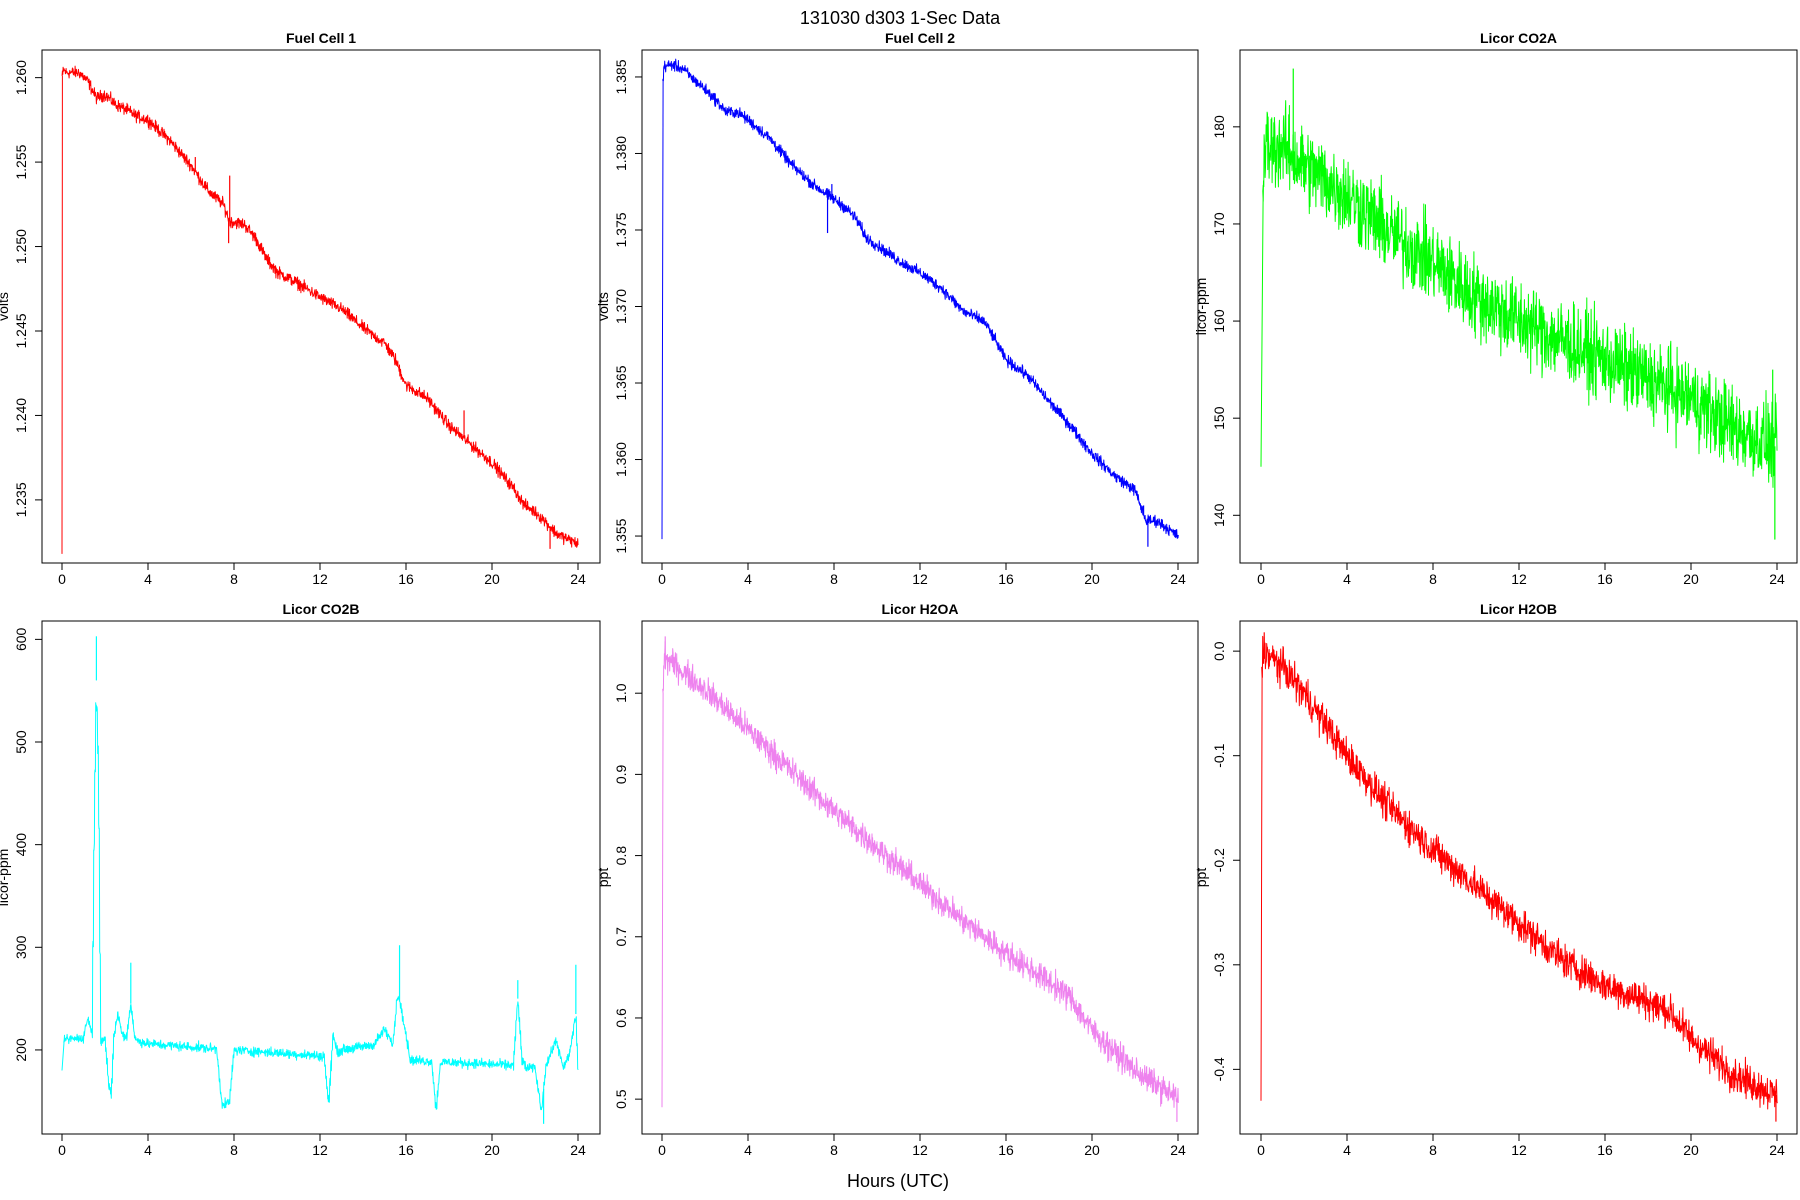 Image resolution: width=1800 pixels, height=1200 pixels. Describe the element at coordinates (1518, 38) in the screenshot. I see `panel-title: Licor CO2A` at that location.